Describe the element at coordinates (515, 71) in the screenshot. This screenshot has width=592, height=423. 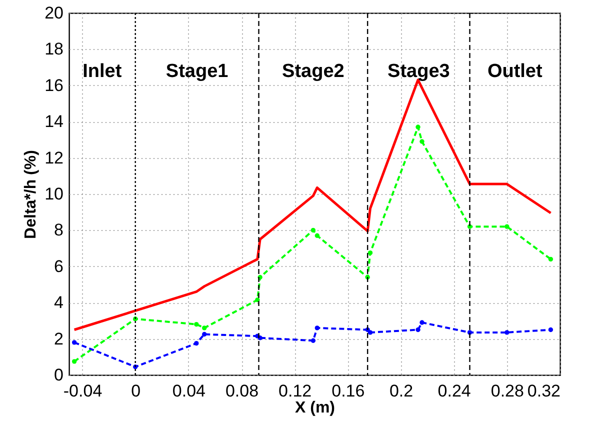
I see `annotation: Outlet` at that location.